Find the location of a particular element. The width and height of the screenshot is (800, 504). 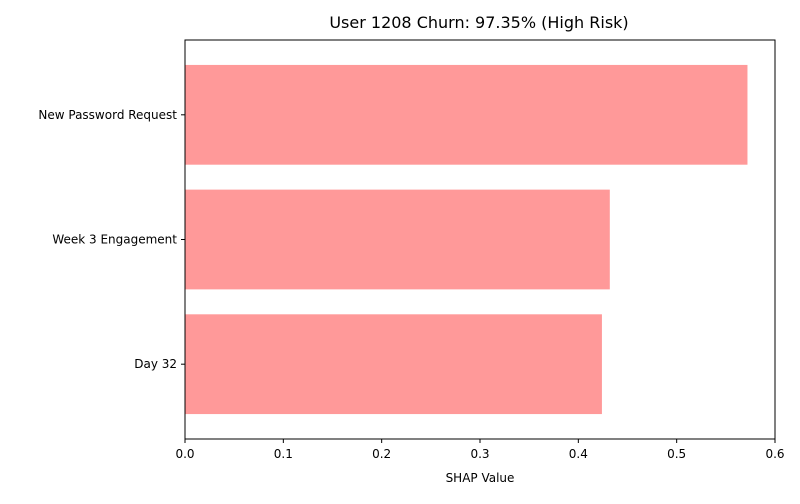

x-tick-label-2: 0.2 is located at coordinates (381, 454).